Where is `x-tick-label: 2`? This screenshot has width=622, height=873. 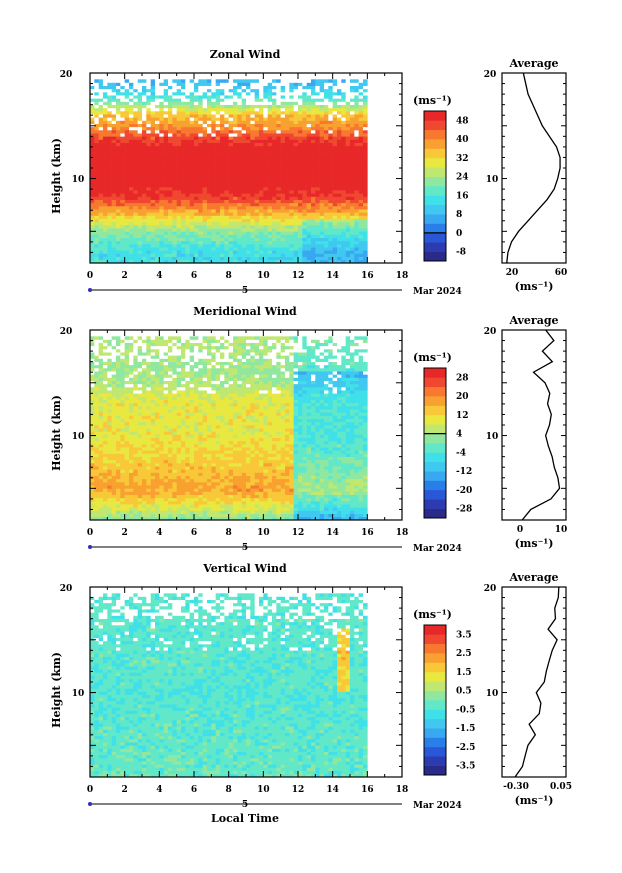 x-tick-label: 2 is located at coordinates (125, 276).